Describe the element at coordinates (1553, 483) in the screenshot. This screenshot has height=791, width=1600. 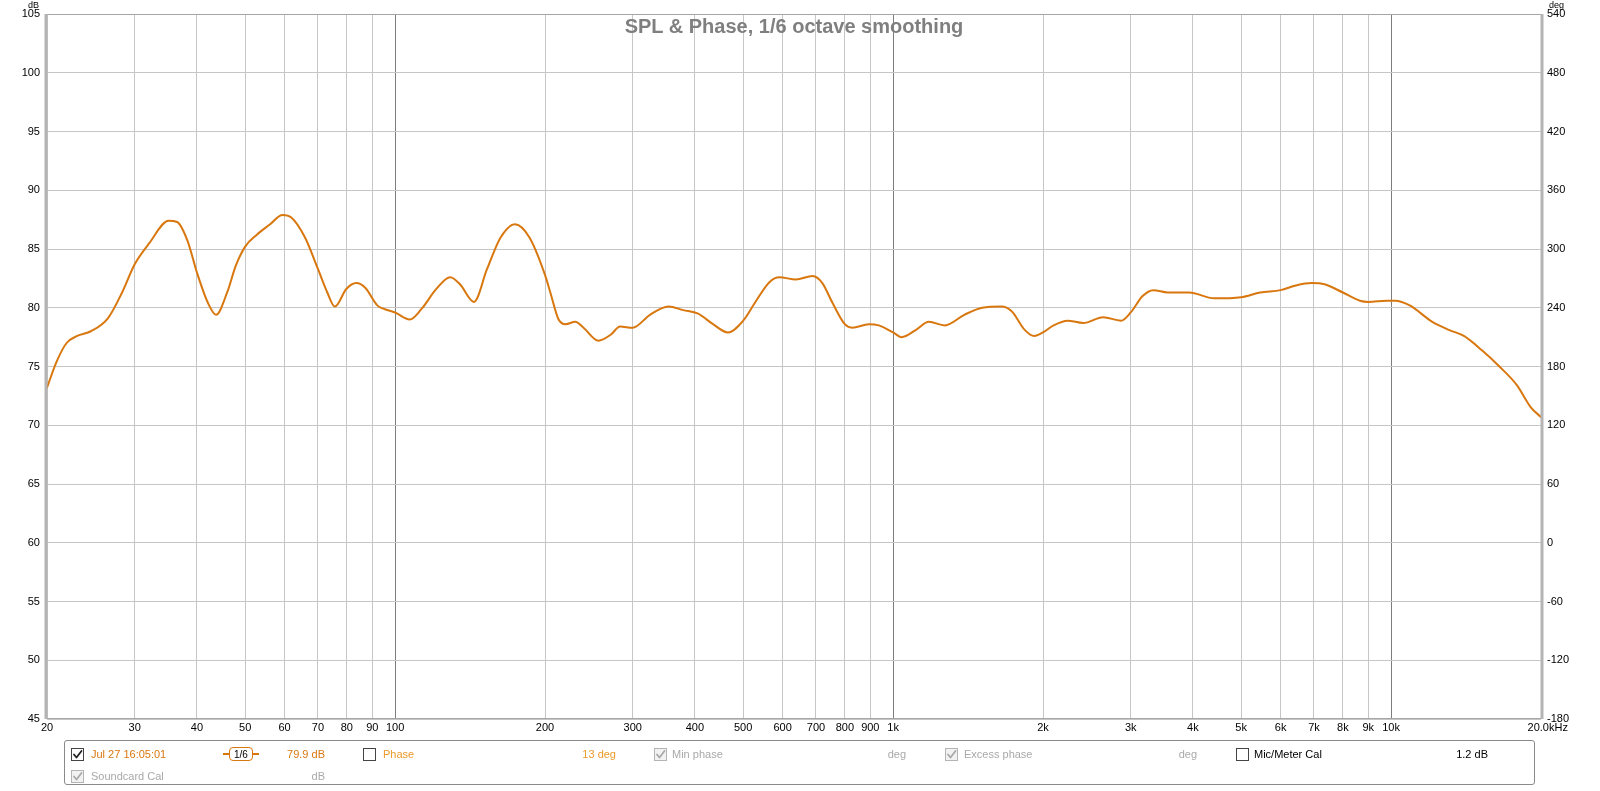
I see `y2-tick-label: 60` at that location.